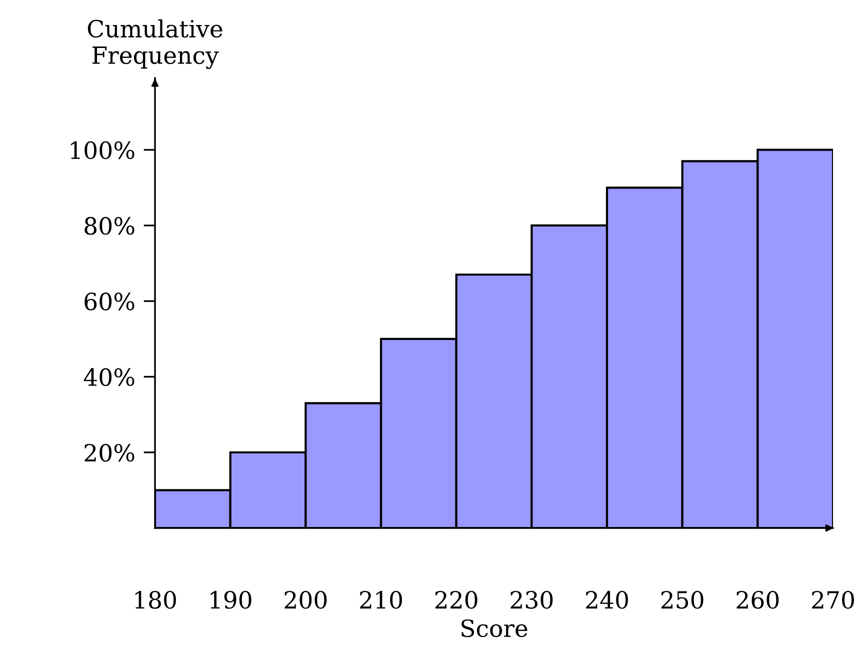 This screenshot has width=863, height=648. What do you see at coordinates (495, 628) in the screenshot?
I see `x-axis-title: Score` at bounding box center [495, 628].